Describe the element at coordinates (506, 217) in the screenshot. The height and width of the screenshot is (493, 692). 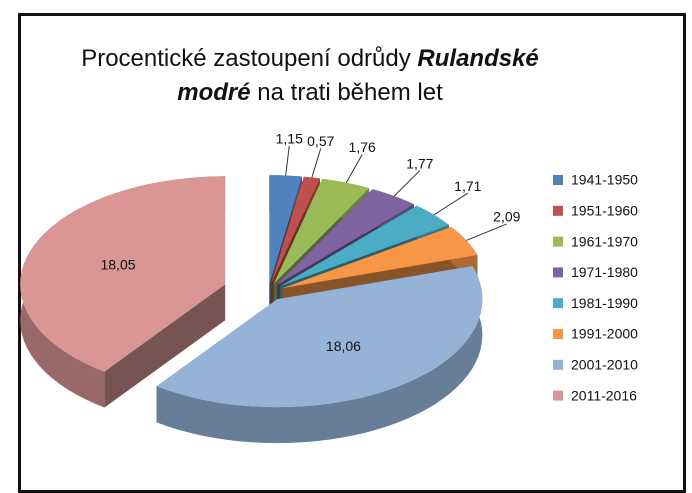
I see `data-label: 2,09` at that location.